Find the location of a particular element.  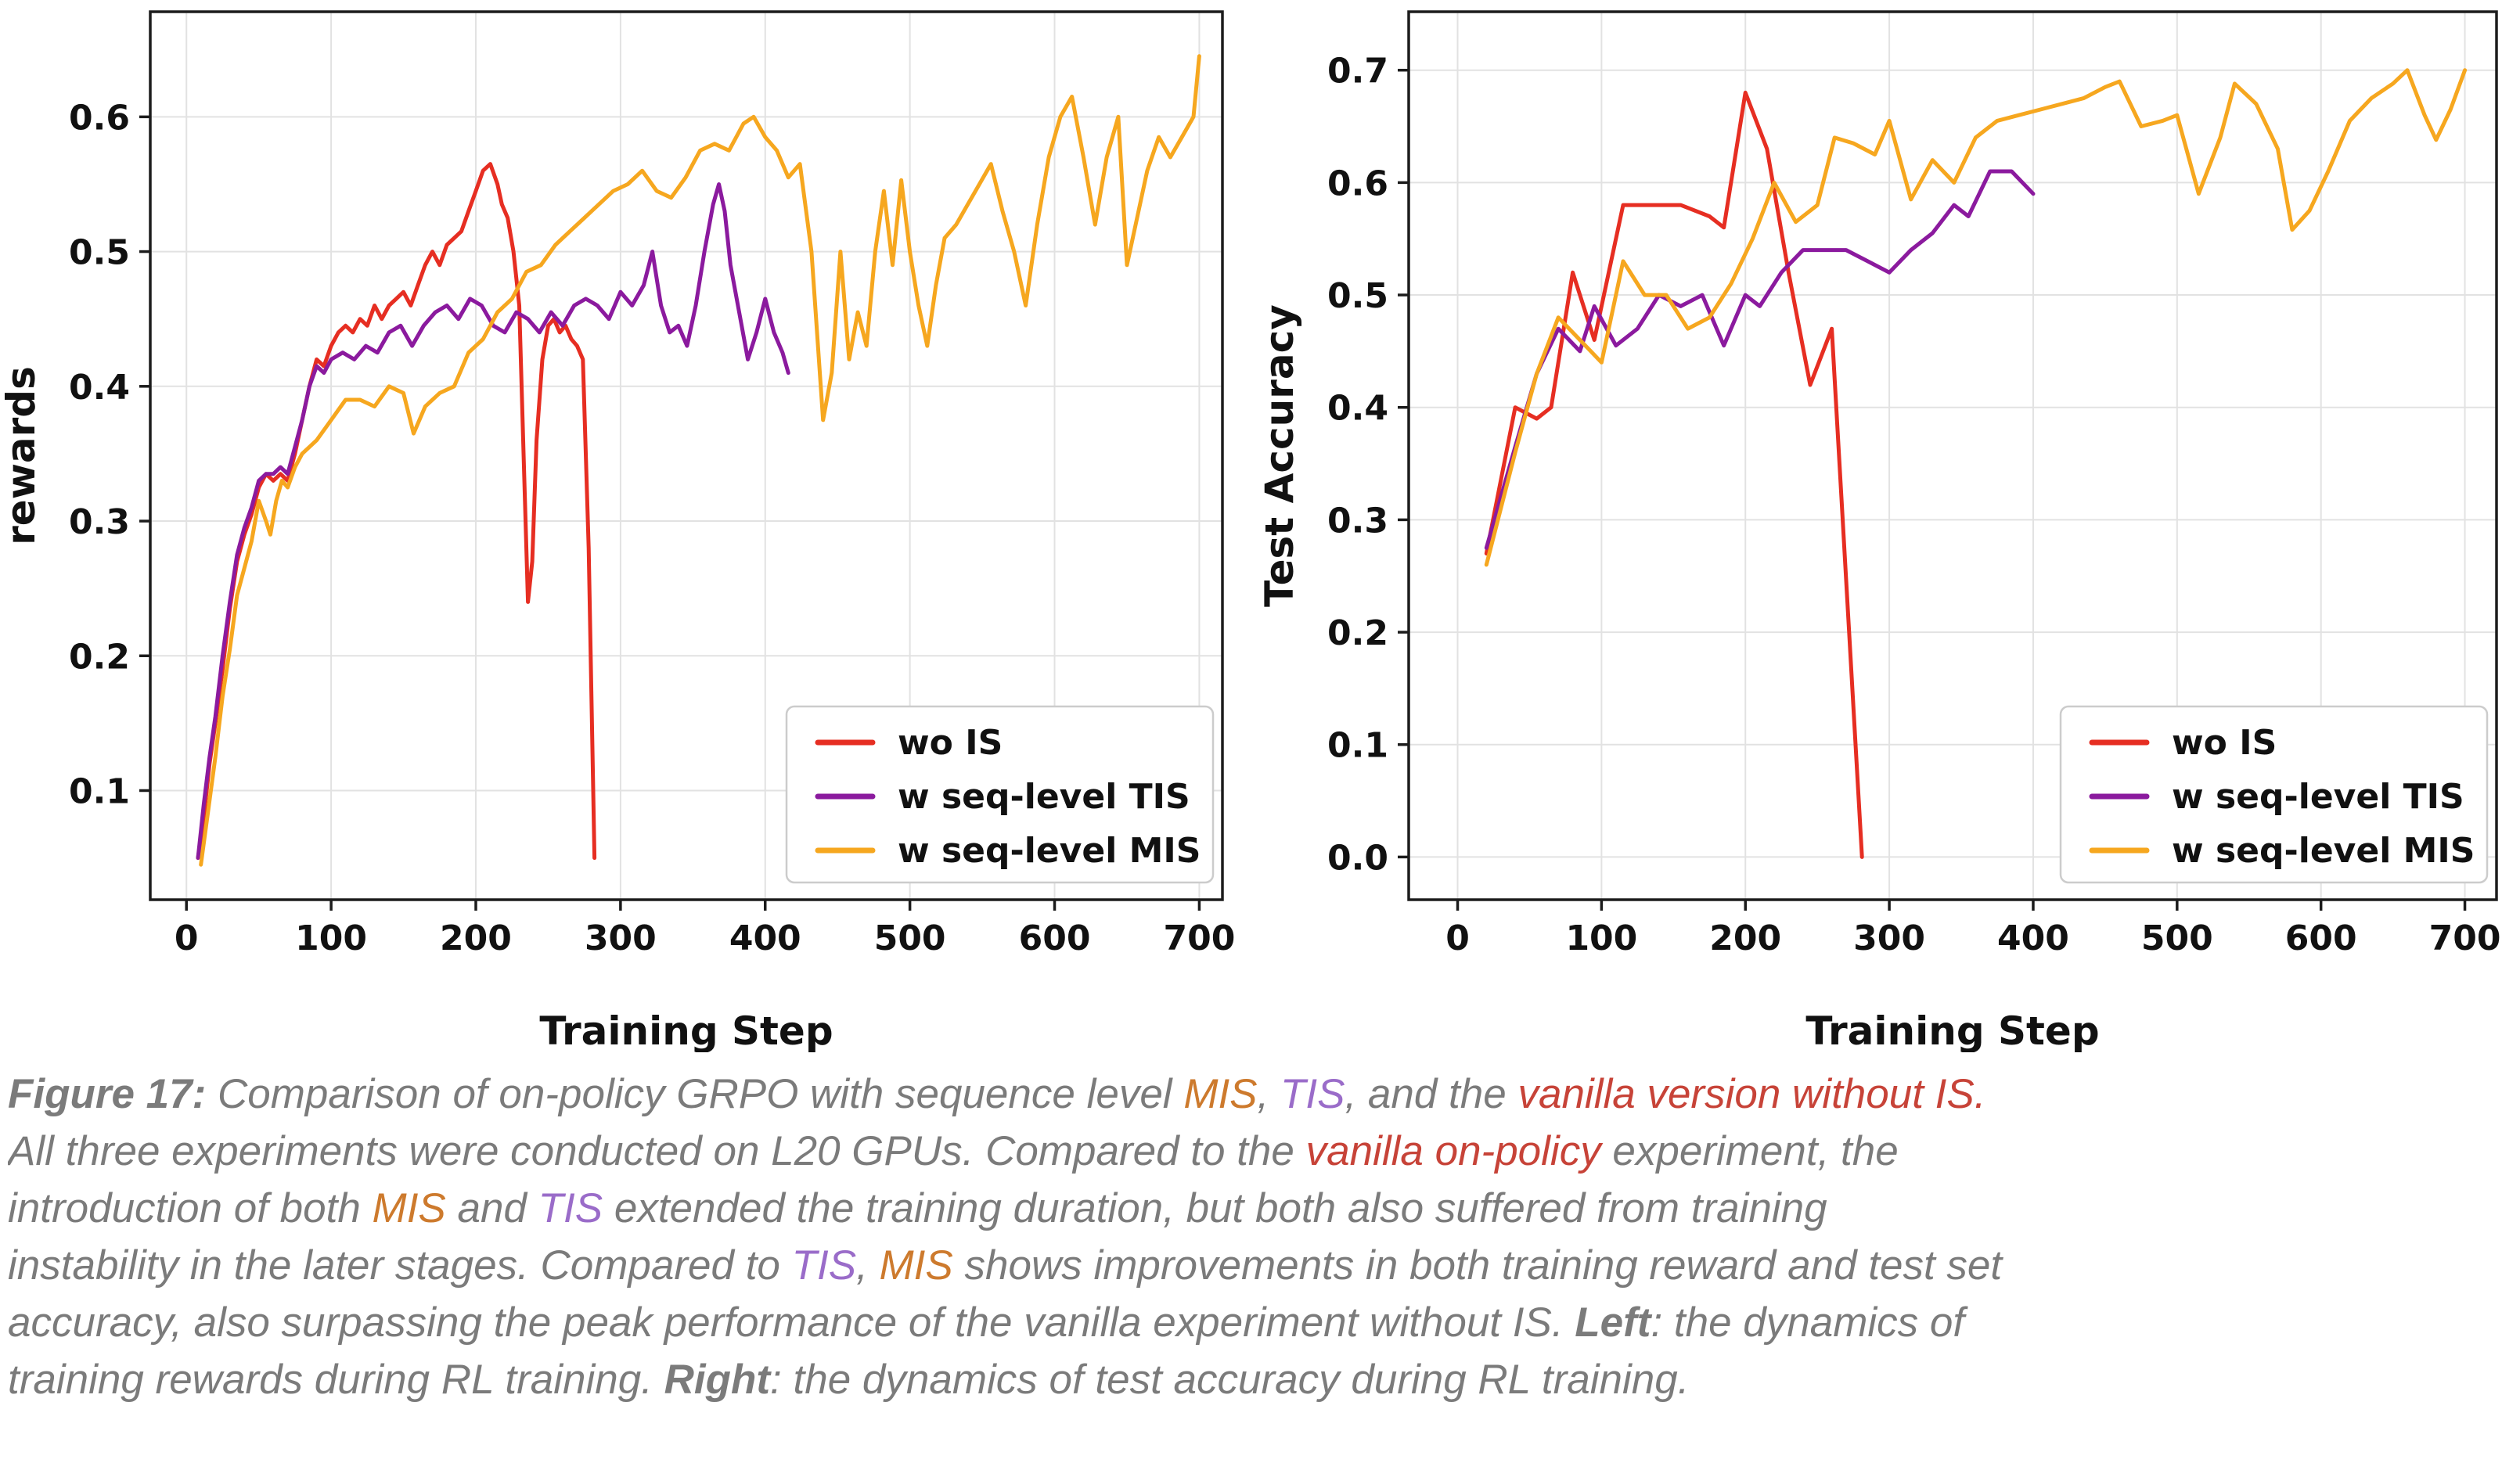

caption-bold-text: Left is located at coordinates (1613, 1322).